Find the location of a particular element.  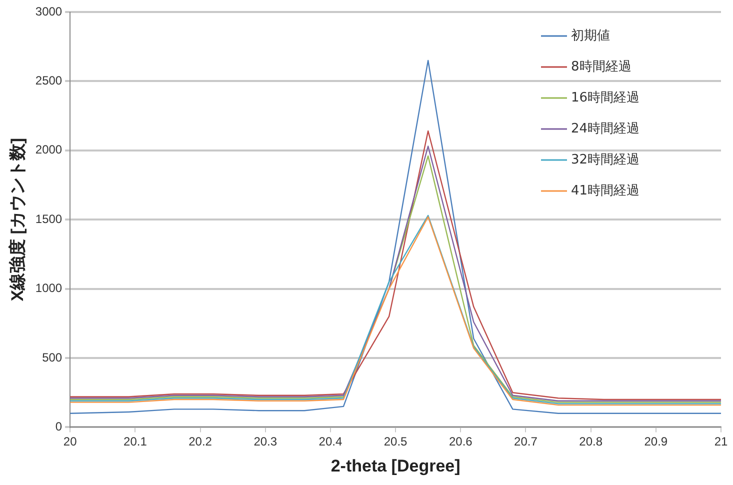

y-tick-label: 2000 is located at coordinates (48, 149).